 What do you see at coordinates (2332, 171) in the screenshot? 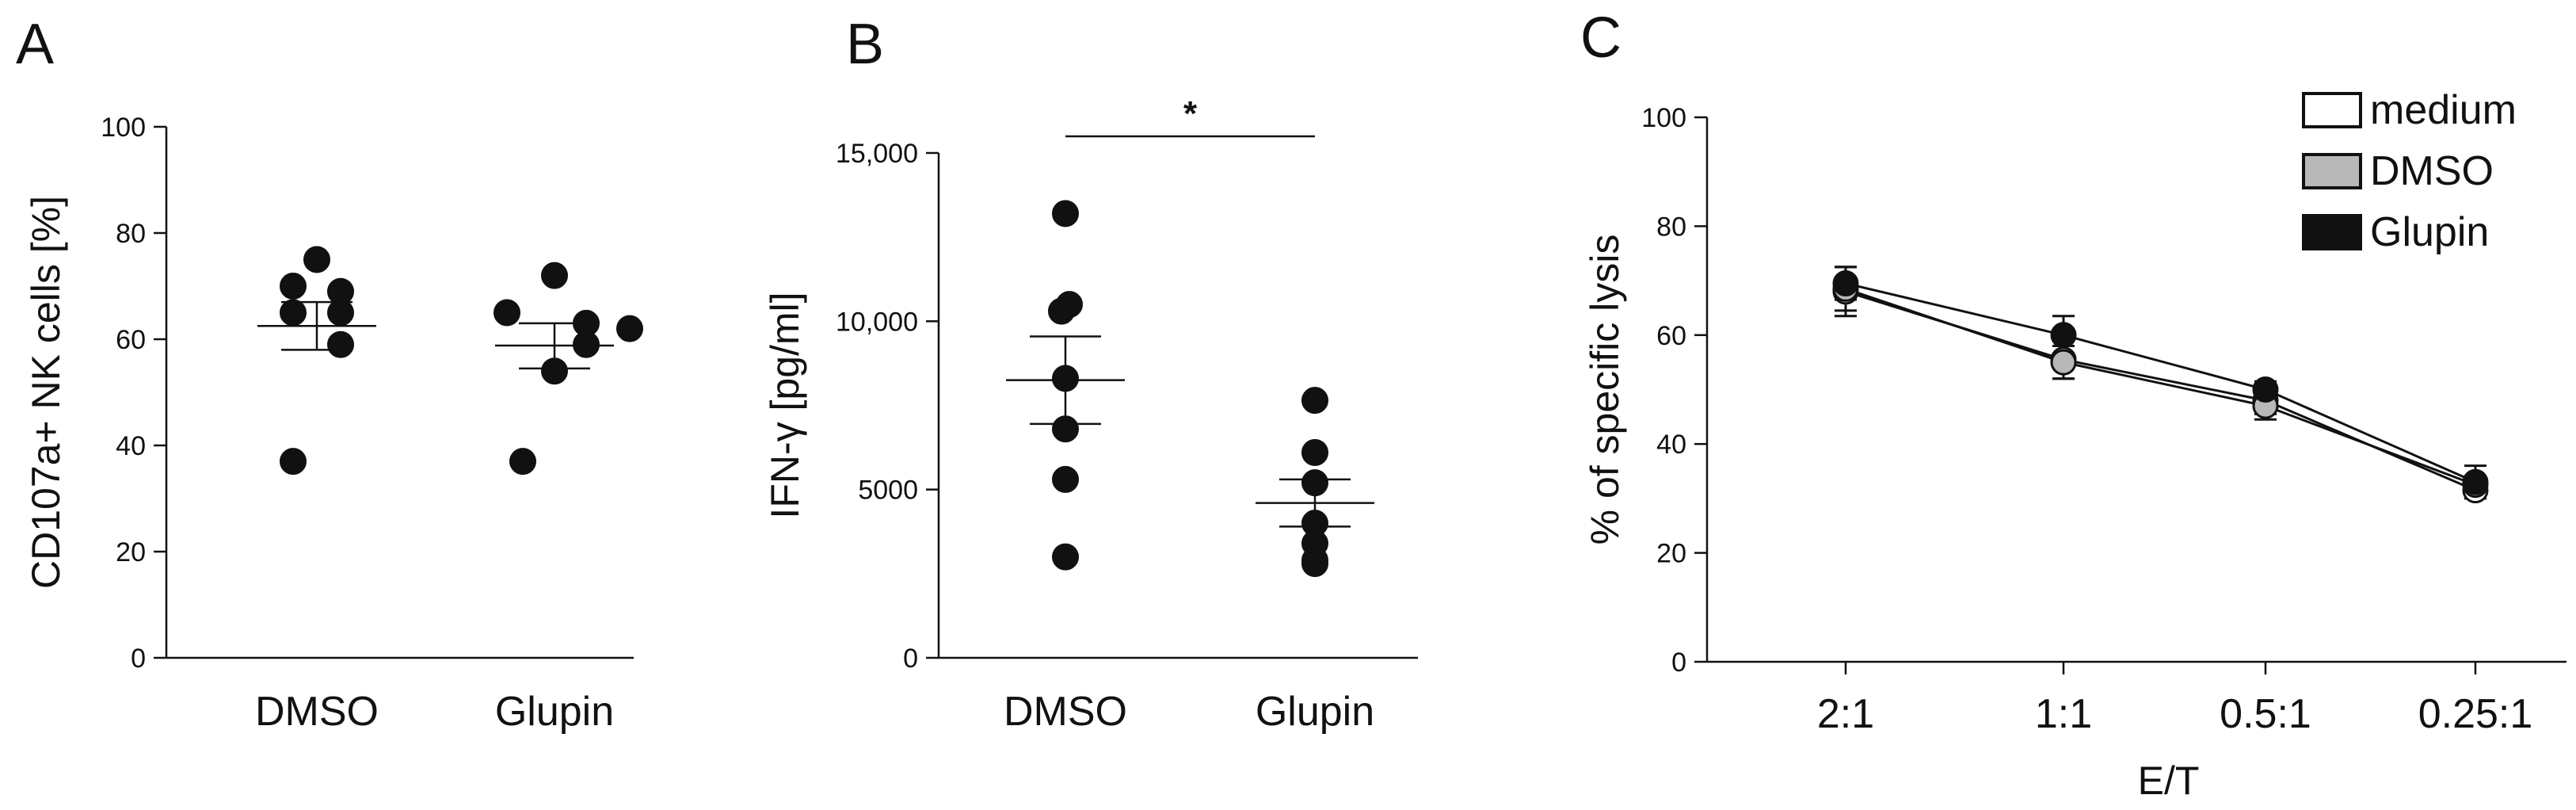
I see `legend-swatch-dmso` at bounding box center [2332, 171].